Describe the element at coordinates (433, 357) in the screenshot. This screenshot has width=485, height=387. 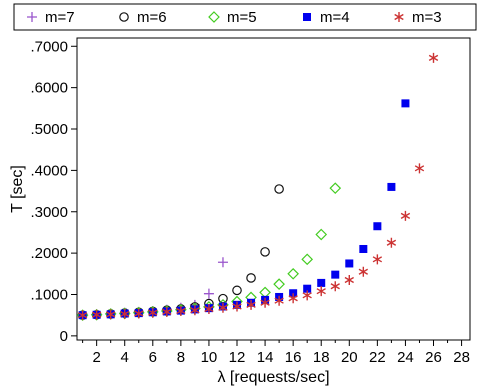
I see `x-tick-label: 26` at that location.